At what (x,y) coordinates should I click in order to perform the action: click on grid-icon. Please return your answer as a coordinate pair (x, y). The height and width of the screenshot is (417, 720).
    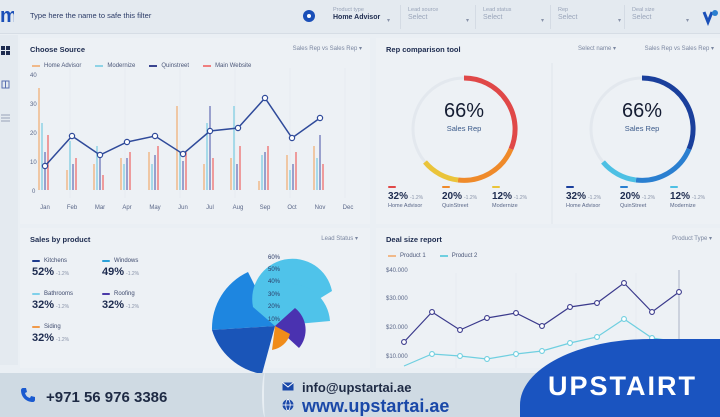
    Looking at the image, I should click on (6, 49).